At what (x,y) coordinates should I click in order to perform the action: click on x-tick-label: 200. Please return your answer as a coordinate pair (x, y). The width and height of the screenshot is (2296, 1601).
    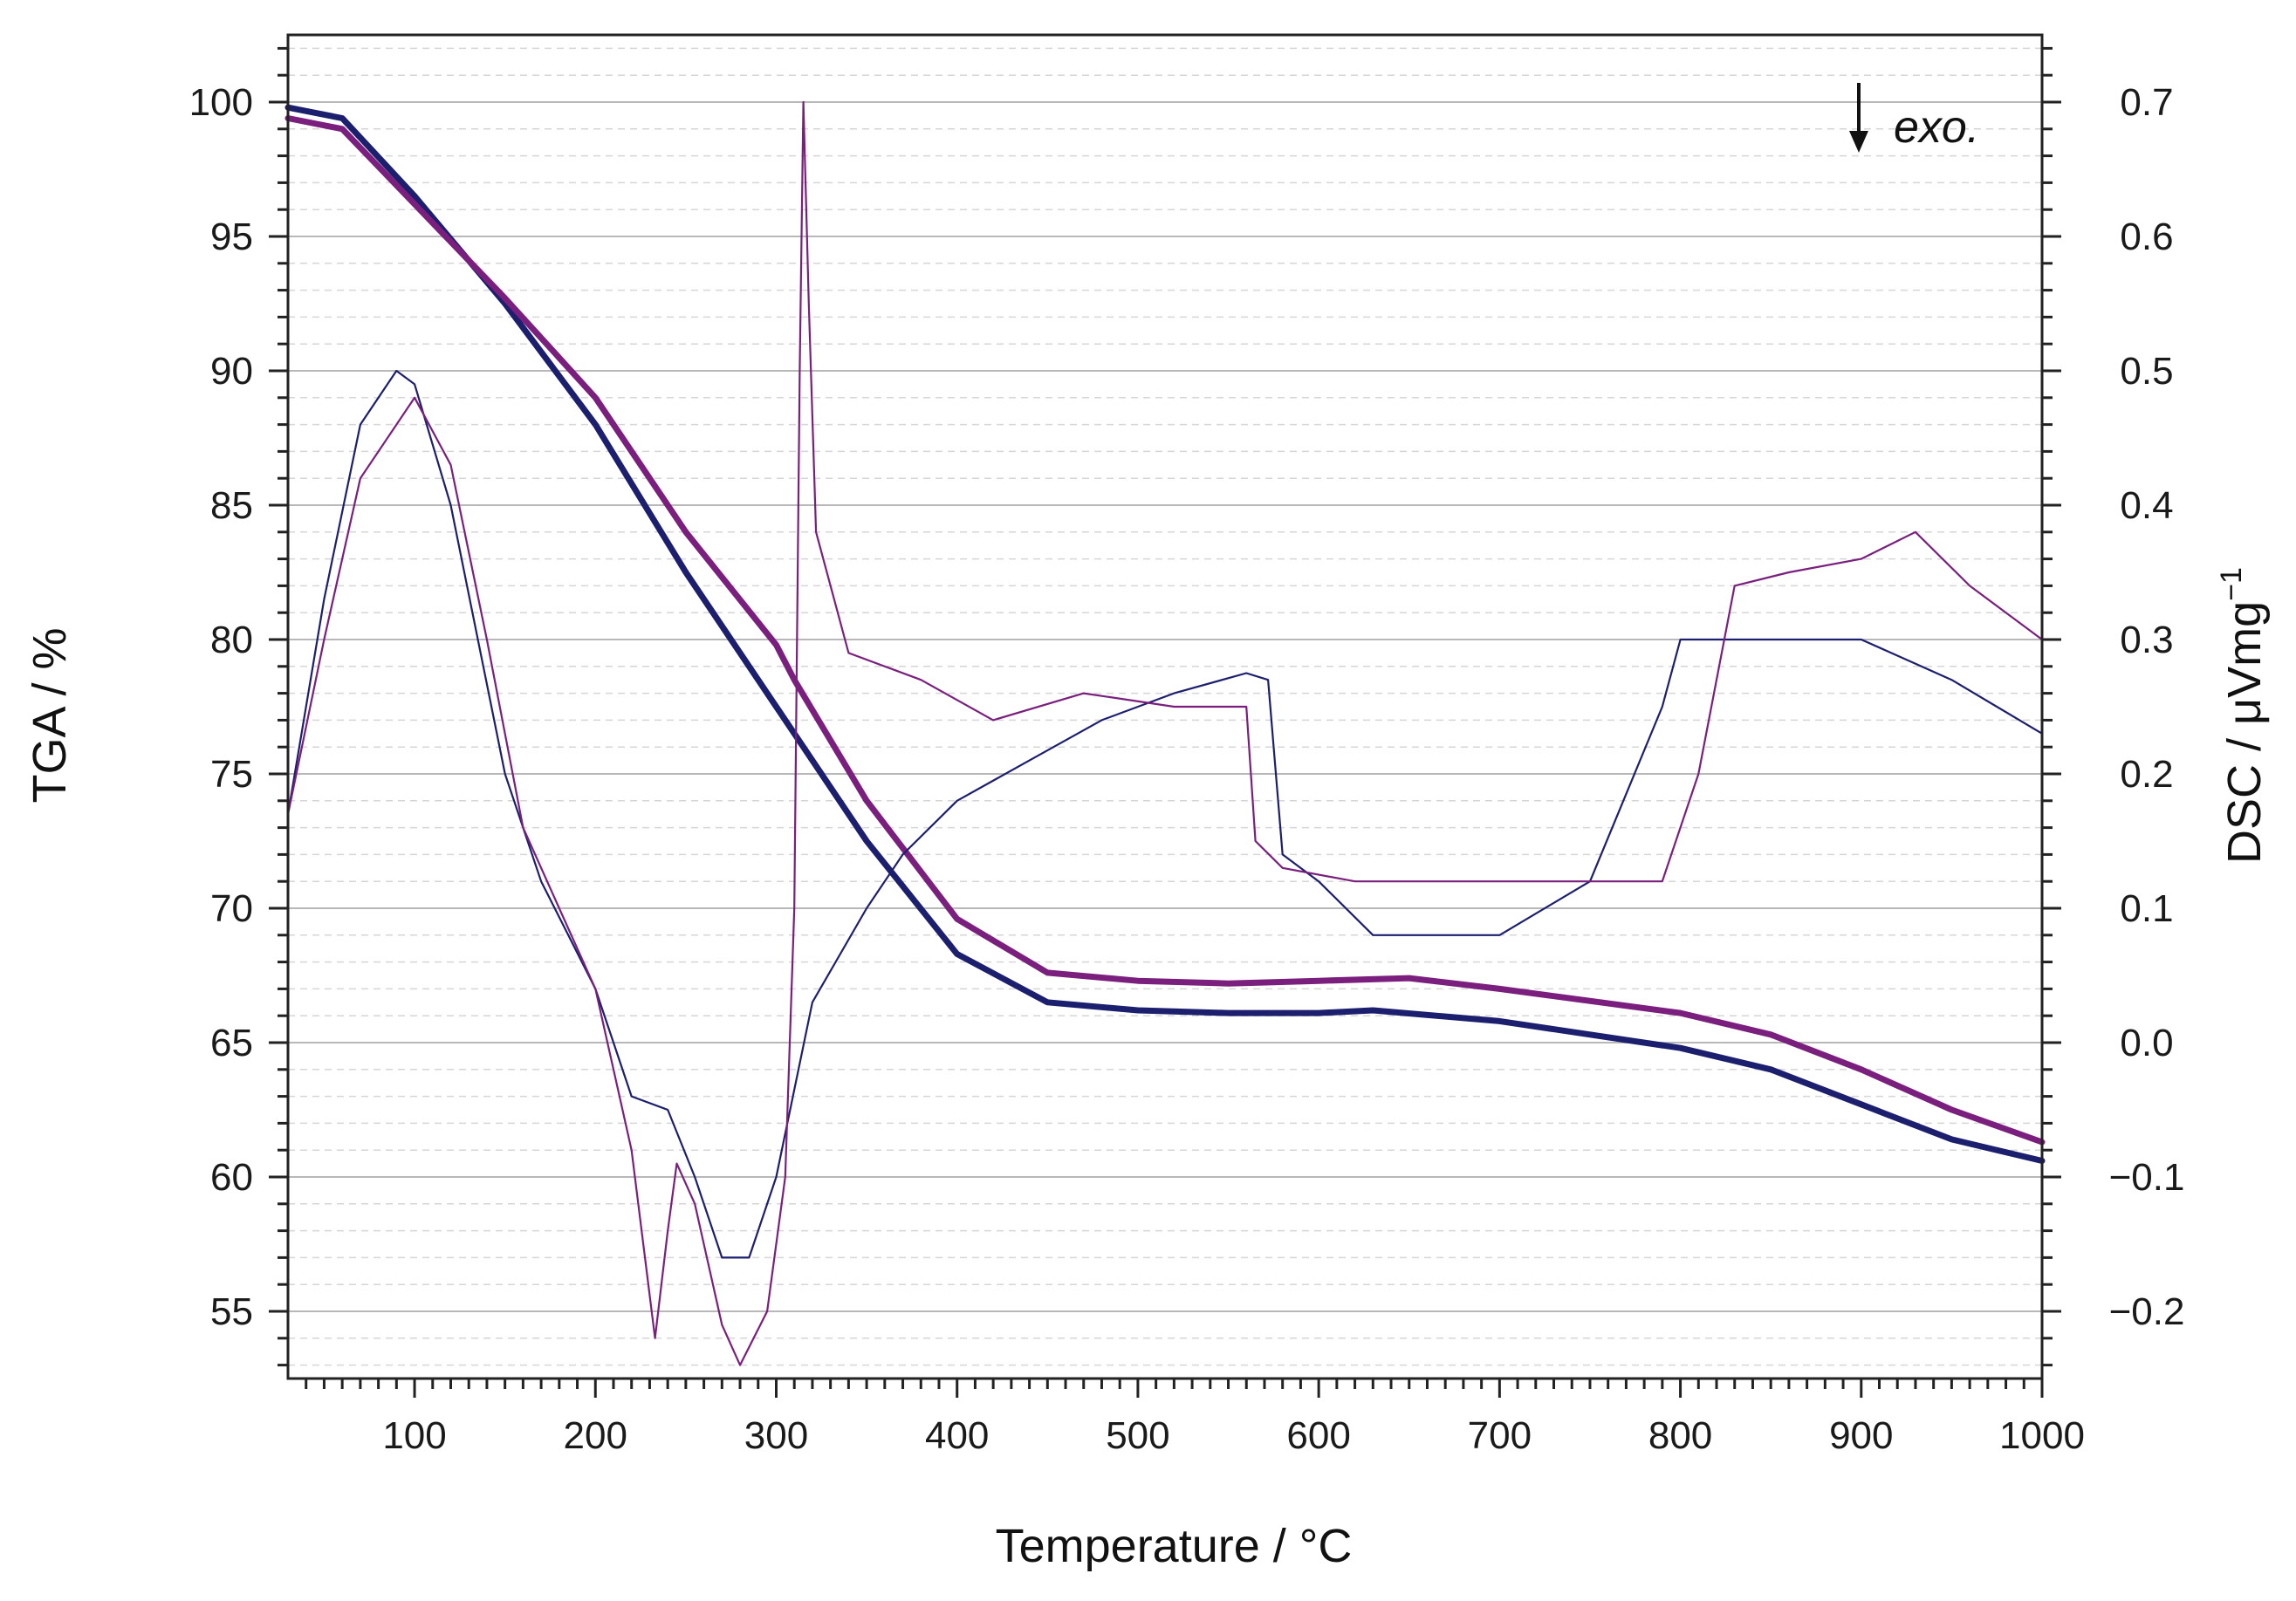
    Looking at the image, I should click on (595, 1435).